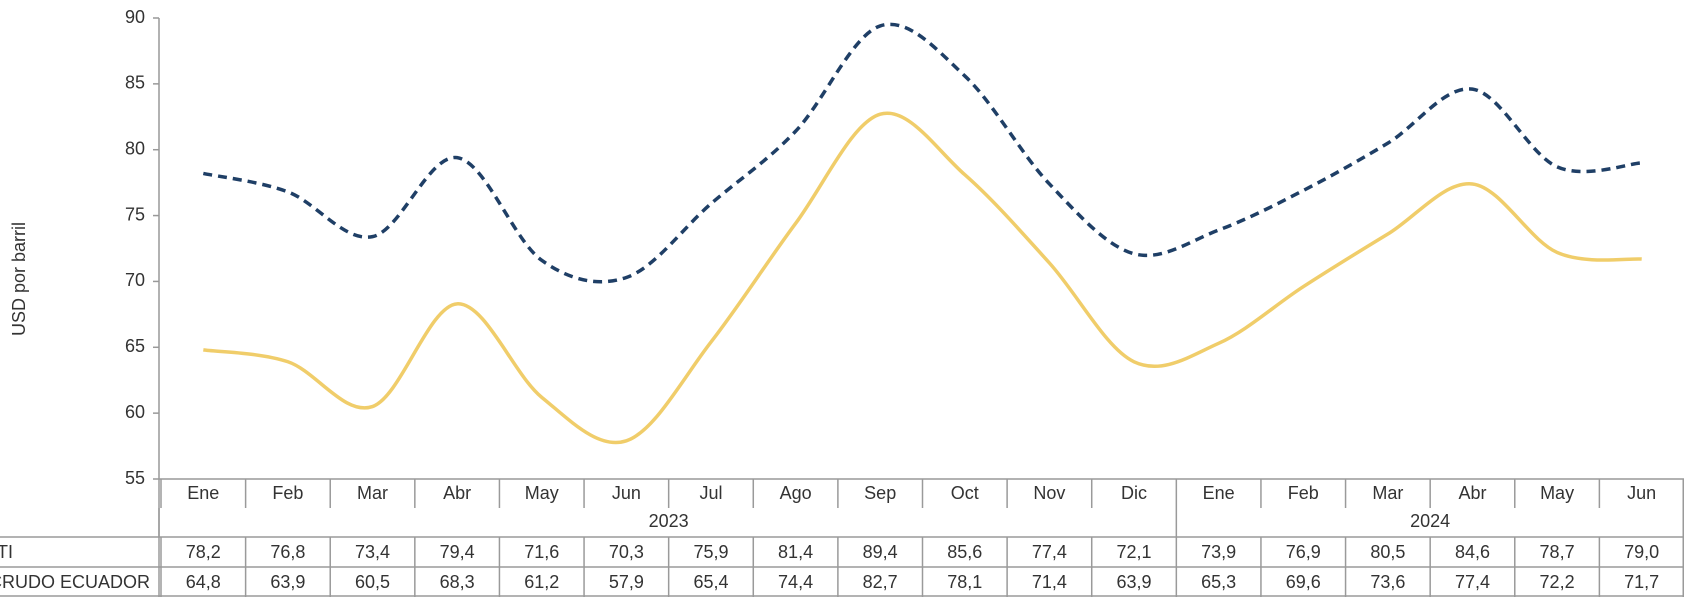  Describe the element at coordinates (710, 493) in the screenshot. I see `x-tick-label: Jul` at that location.